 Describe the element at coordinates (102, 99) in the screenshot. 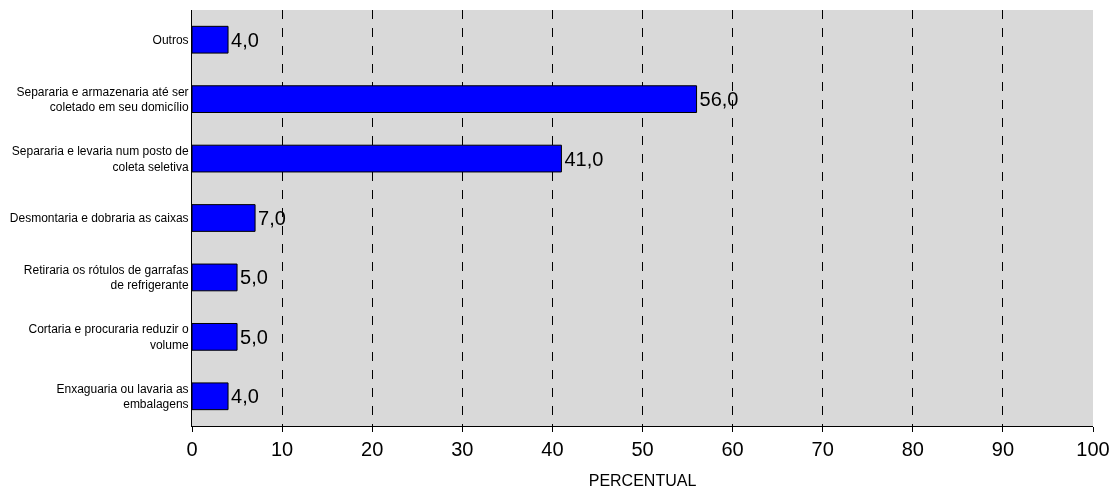

I see `y-tick-label: Separaria e armazenaria até ser coletado em seu domicílio` at that location.